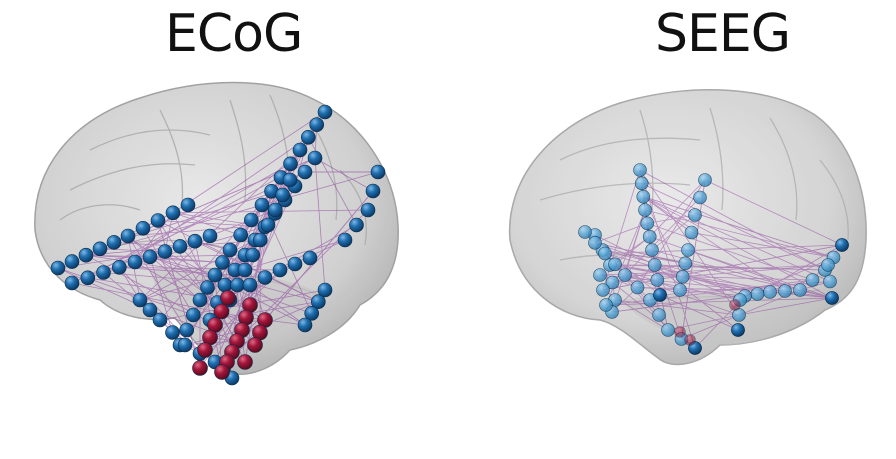  I want to click on seeg-title: SEEG, so click(723, 34).